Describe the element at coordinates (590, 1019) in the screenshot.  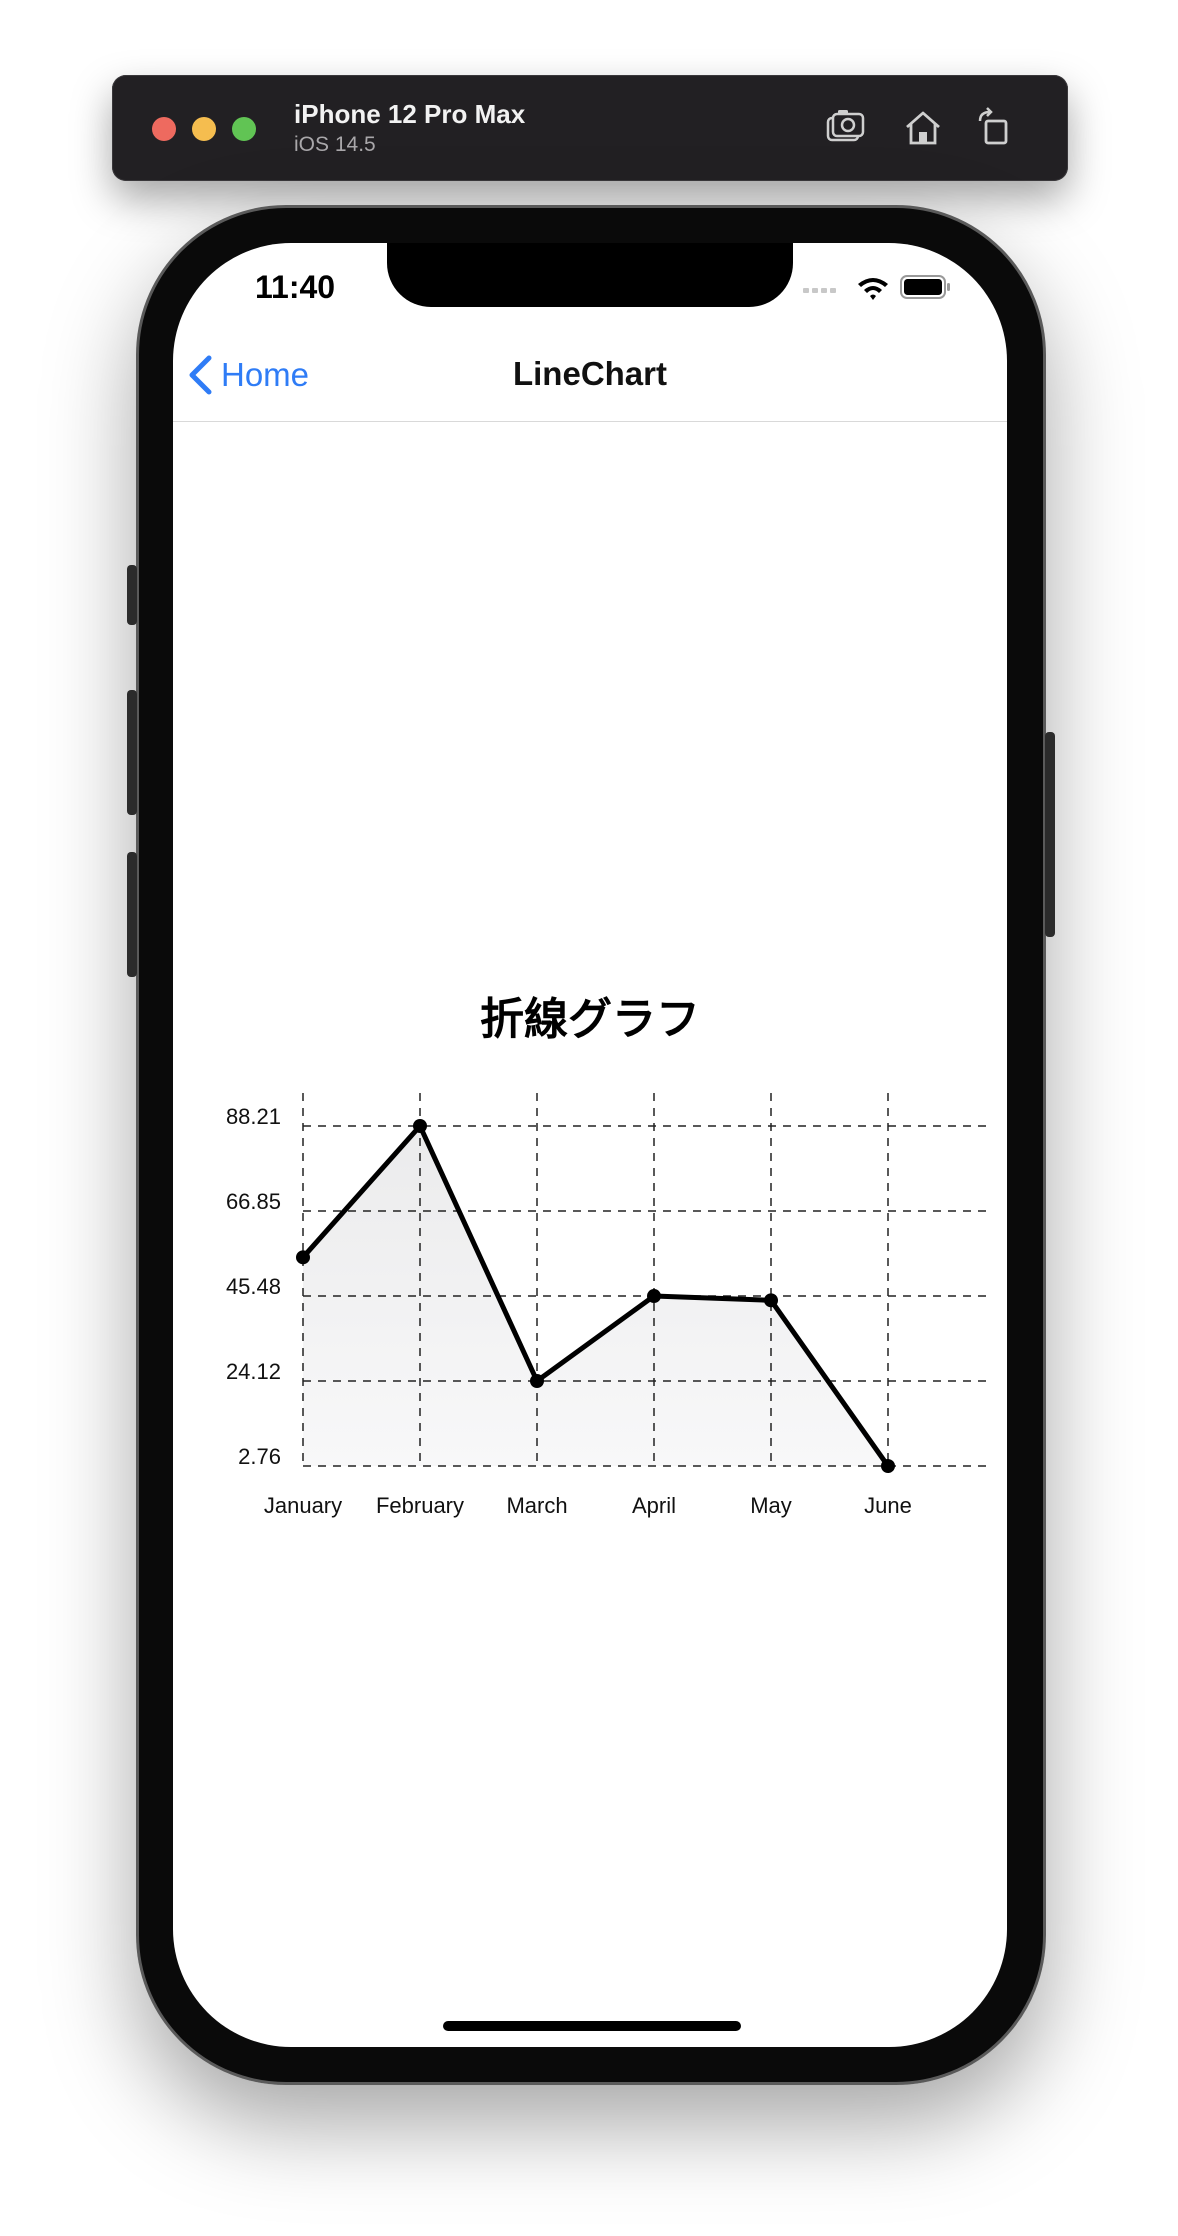
I see `chart-title: 折線グラフ` at that location.